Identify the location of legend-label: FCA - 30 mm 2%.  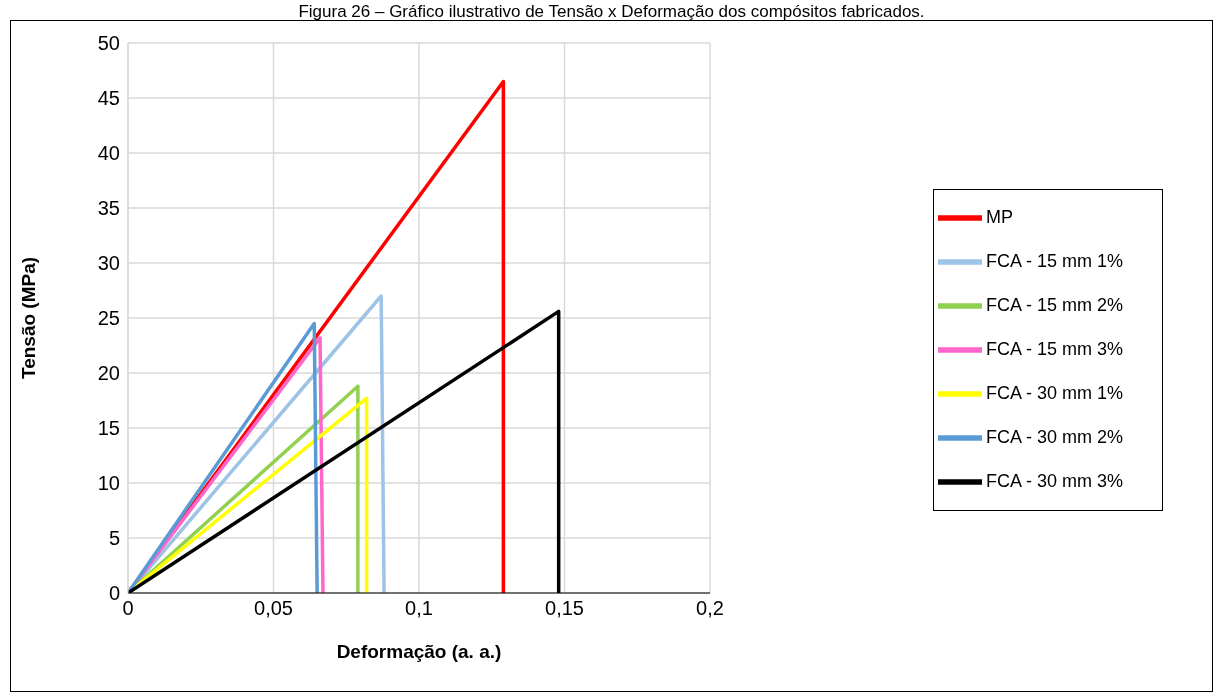
(1055, 436).